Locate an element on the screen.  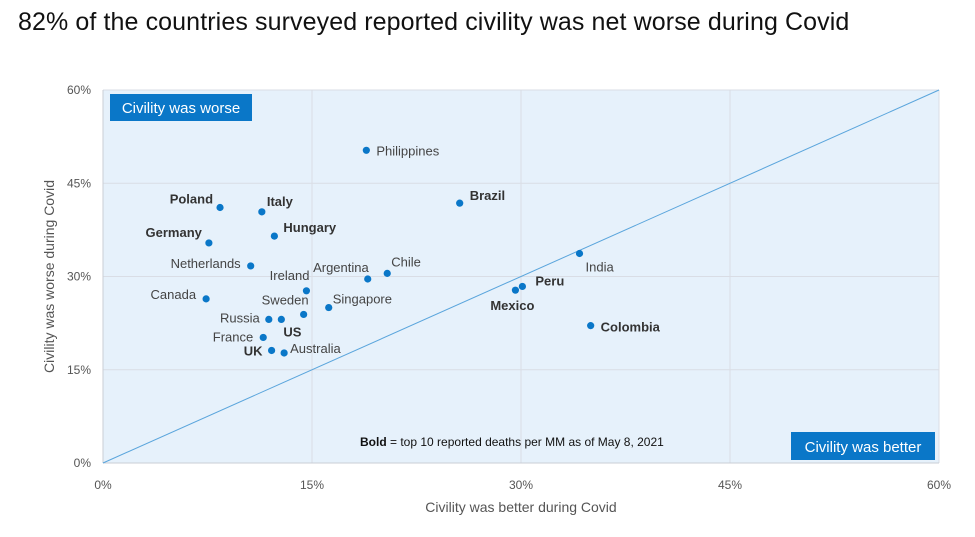
y-tick-label: 60% is located at coordinates (79, 90).